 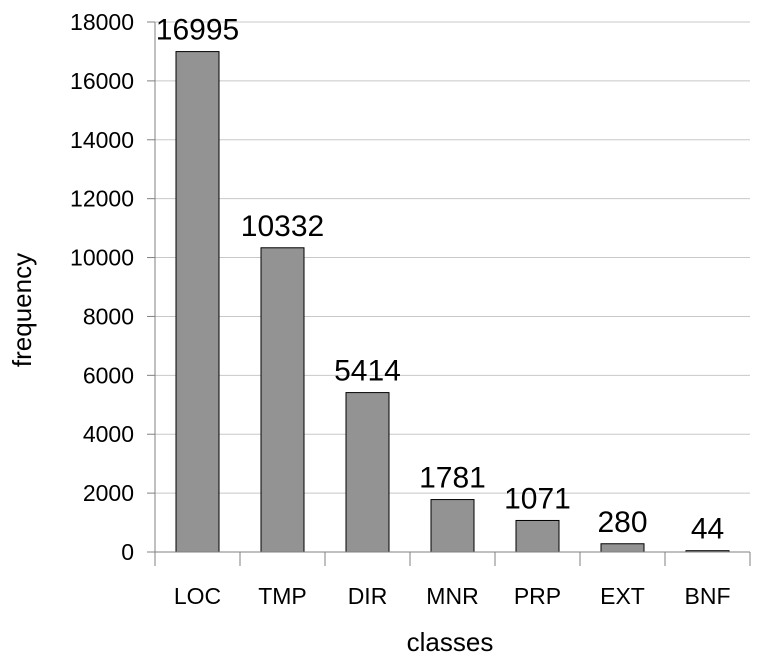 I want to click on x-tick-label: BNF, so click(x=708, y=596).